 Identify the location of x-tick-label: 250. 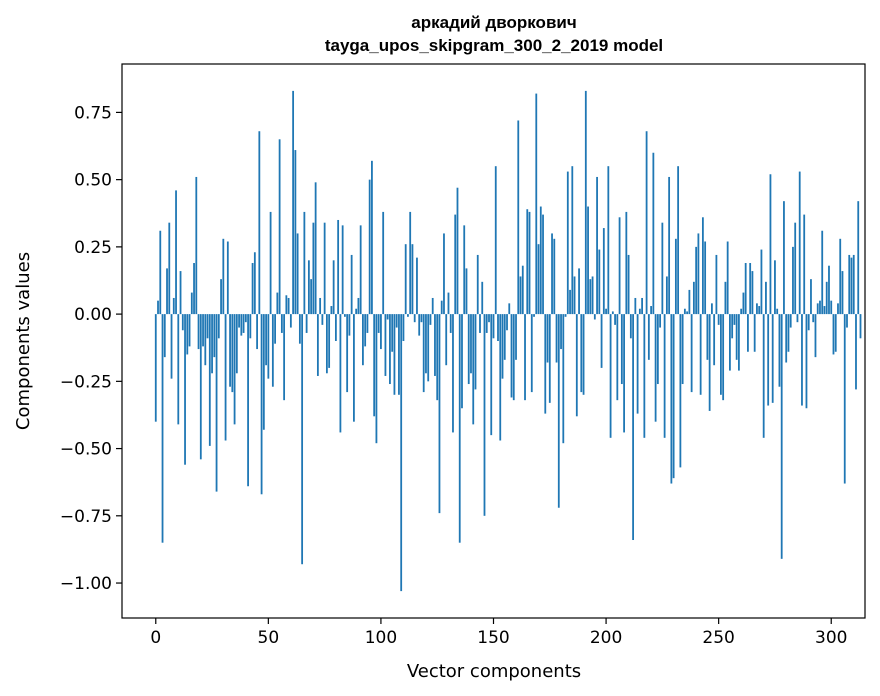
(718, 638).